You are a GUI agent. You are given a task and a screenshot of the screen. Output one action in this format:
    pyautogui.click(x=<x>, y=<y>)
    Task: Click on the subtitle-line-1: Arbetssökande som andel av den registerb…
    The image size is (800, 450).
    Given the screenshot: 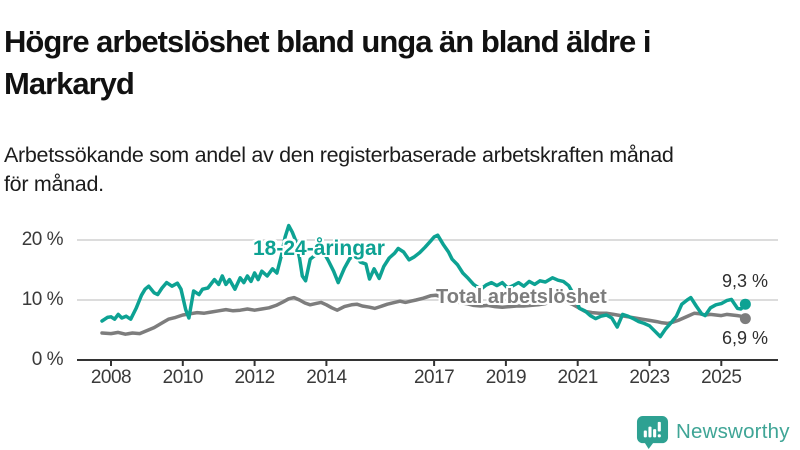 What is the action you would take?
    pyautogui.click(x=339, y=154)
    